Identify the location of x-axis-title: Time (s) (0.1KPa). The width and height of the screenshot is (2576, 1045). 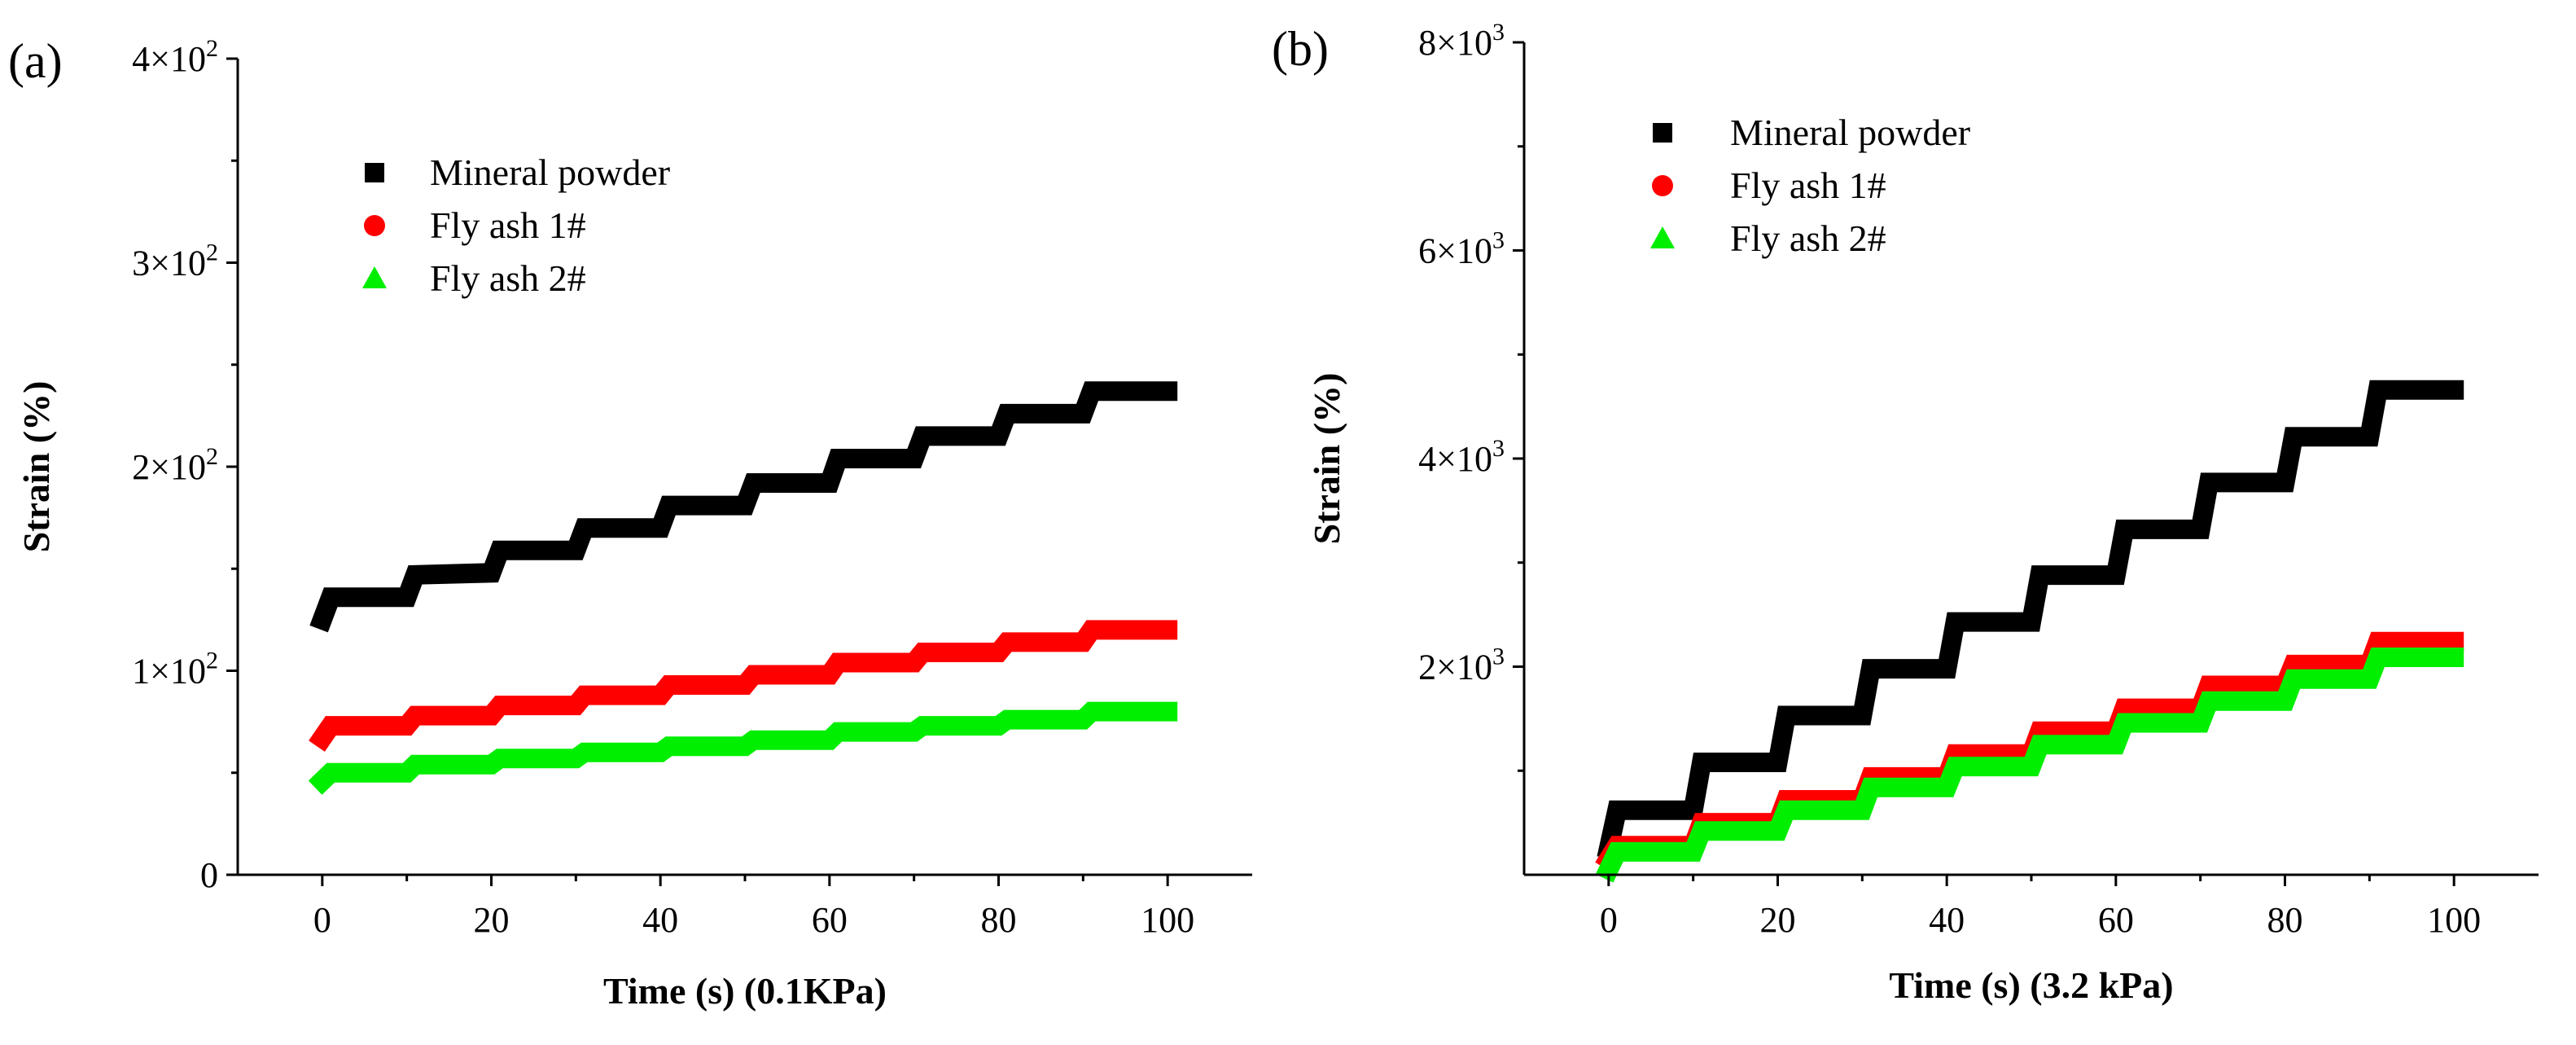
(745, 991).